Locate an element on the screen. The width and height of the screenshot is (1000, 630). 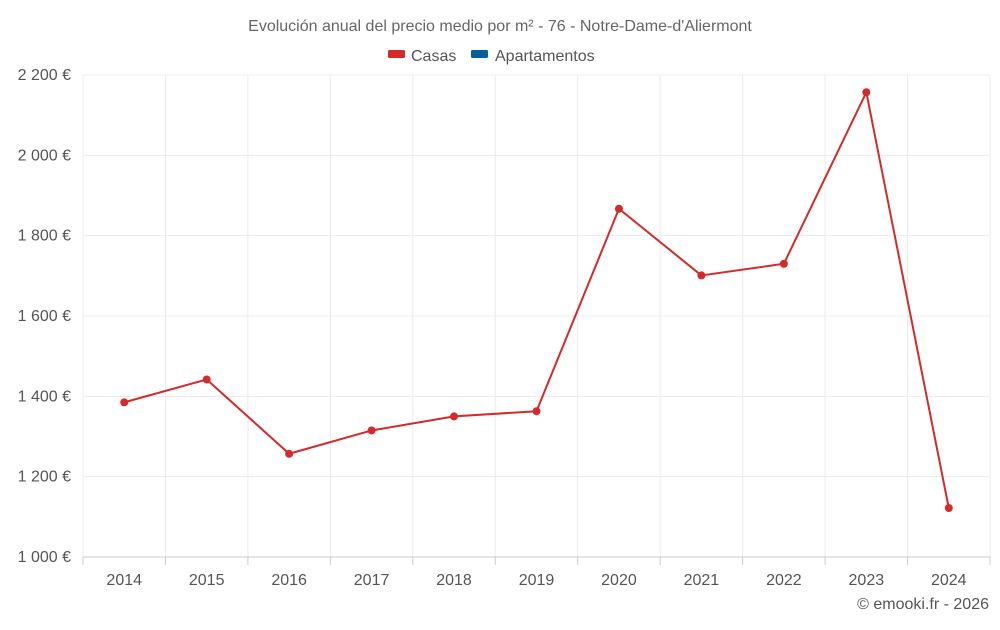
data-point-casas-2021 is located at coordinates (701, 275).